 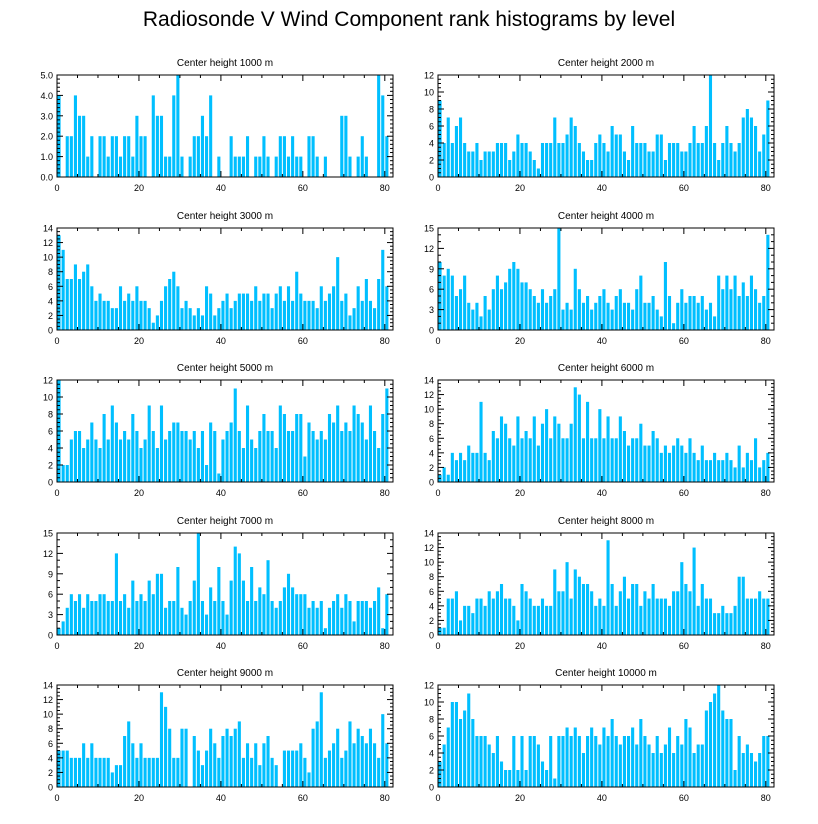 What do you see at coordinates (431, 621) in the screenshot?
I see `y-tick-label: 2` at bounding box center [431, 621].